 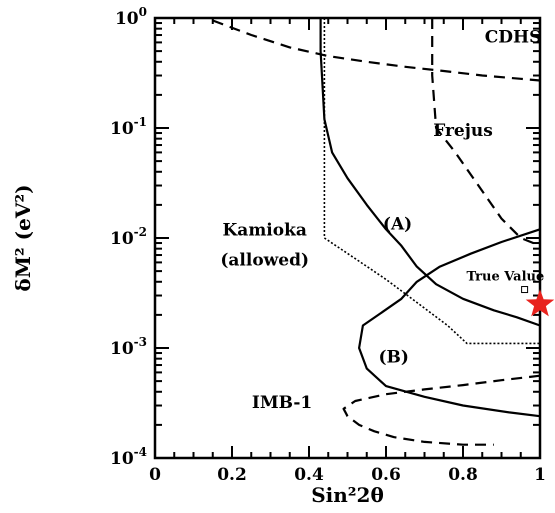 I want to click on x-axis-label: Sin²2θ, so click(x=347, y=495).